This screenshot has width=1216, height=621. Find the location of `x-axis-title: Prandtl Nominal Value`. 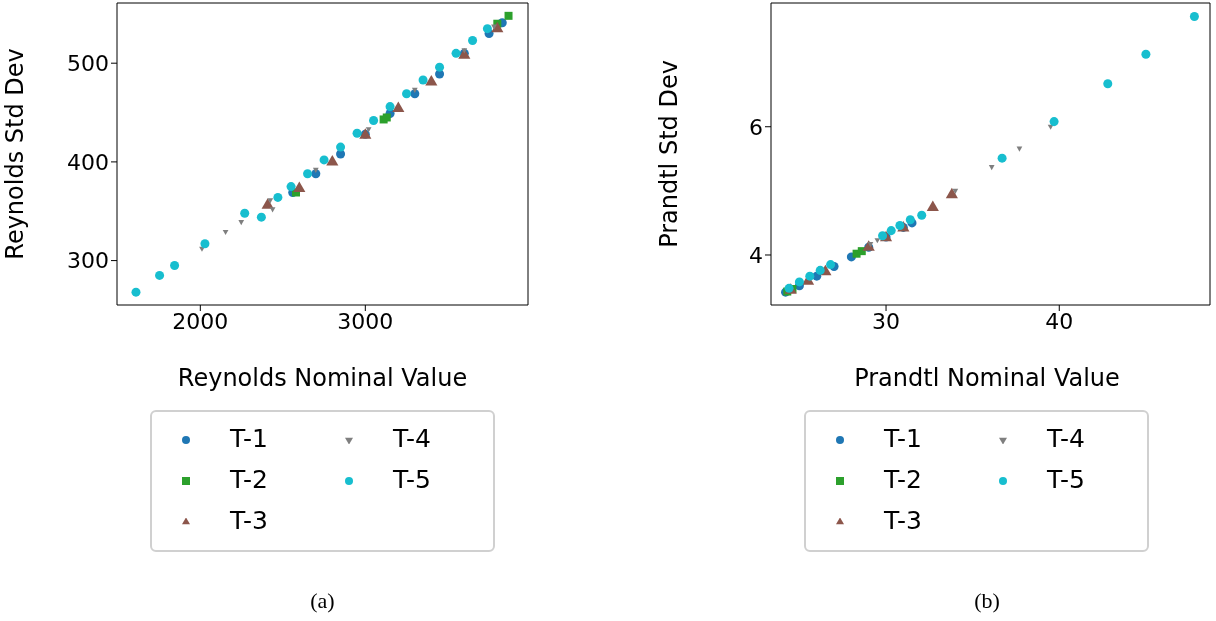

x-axis-title: Prandtl Nominal Value is located at coordinates (987, 378).